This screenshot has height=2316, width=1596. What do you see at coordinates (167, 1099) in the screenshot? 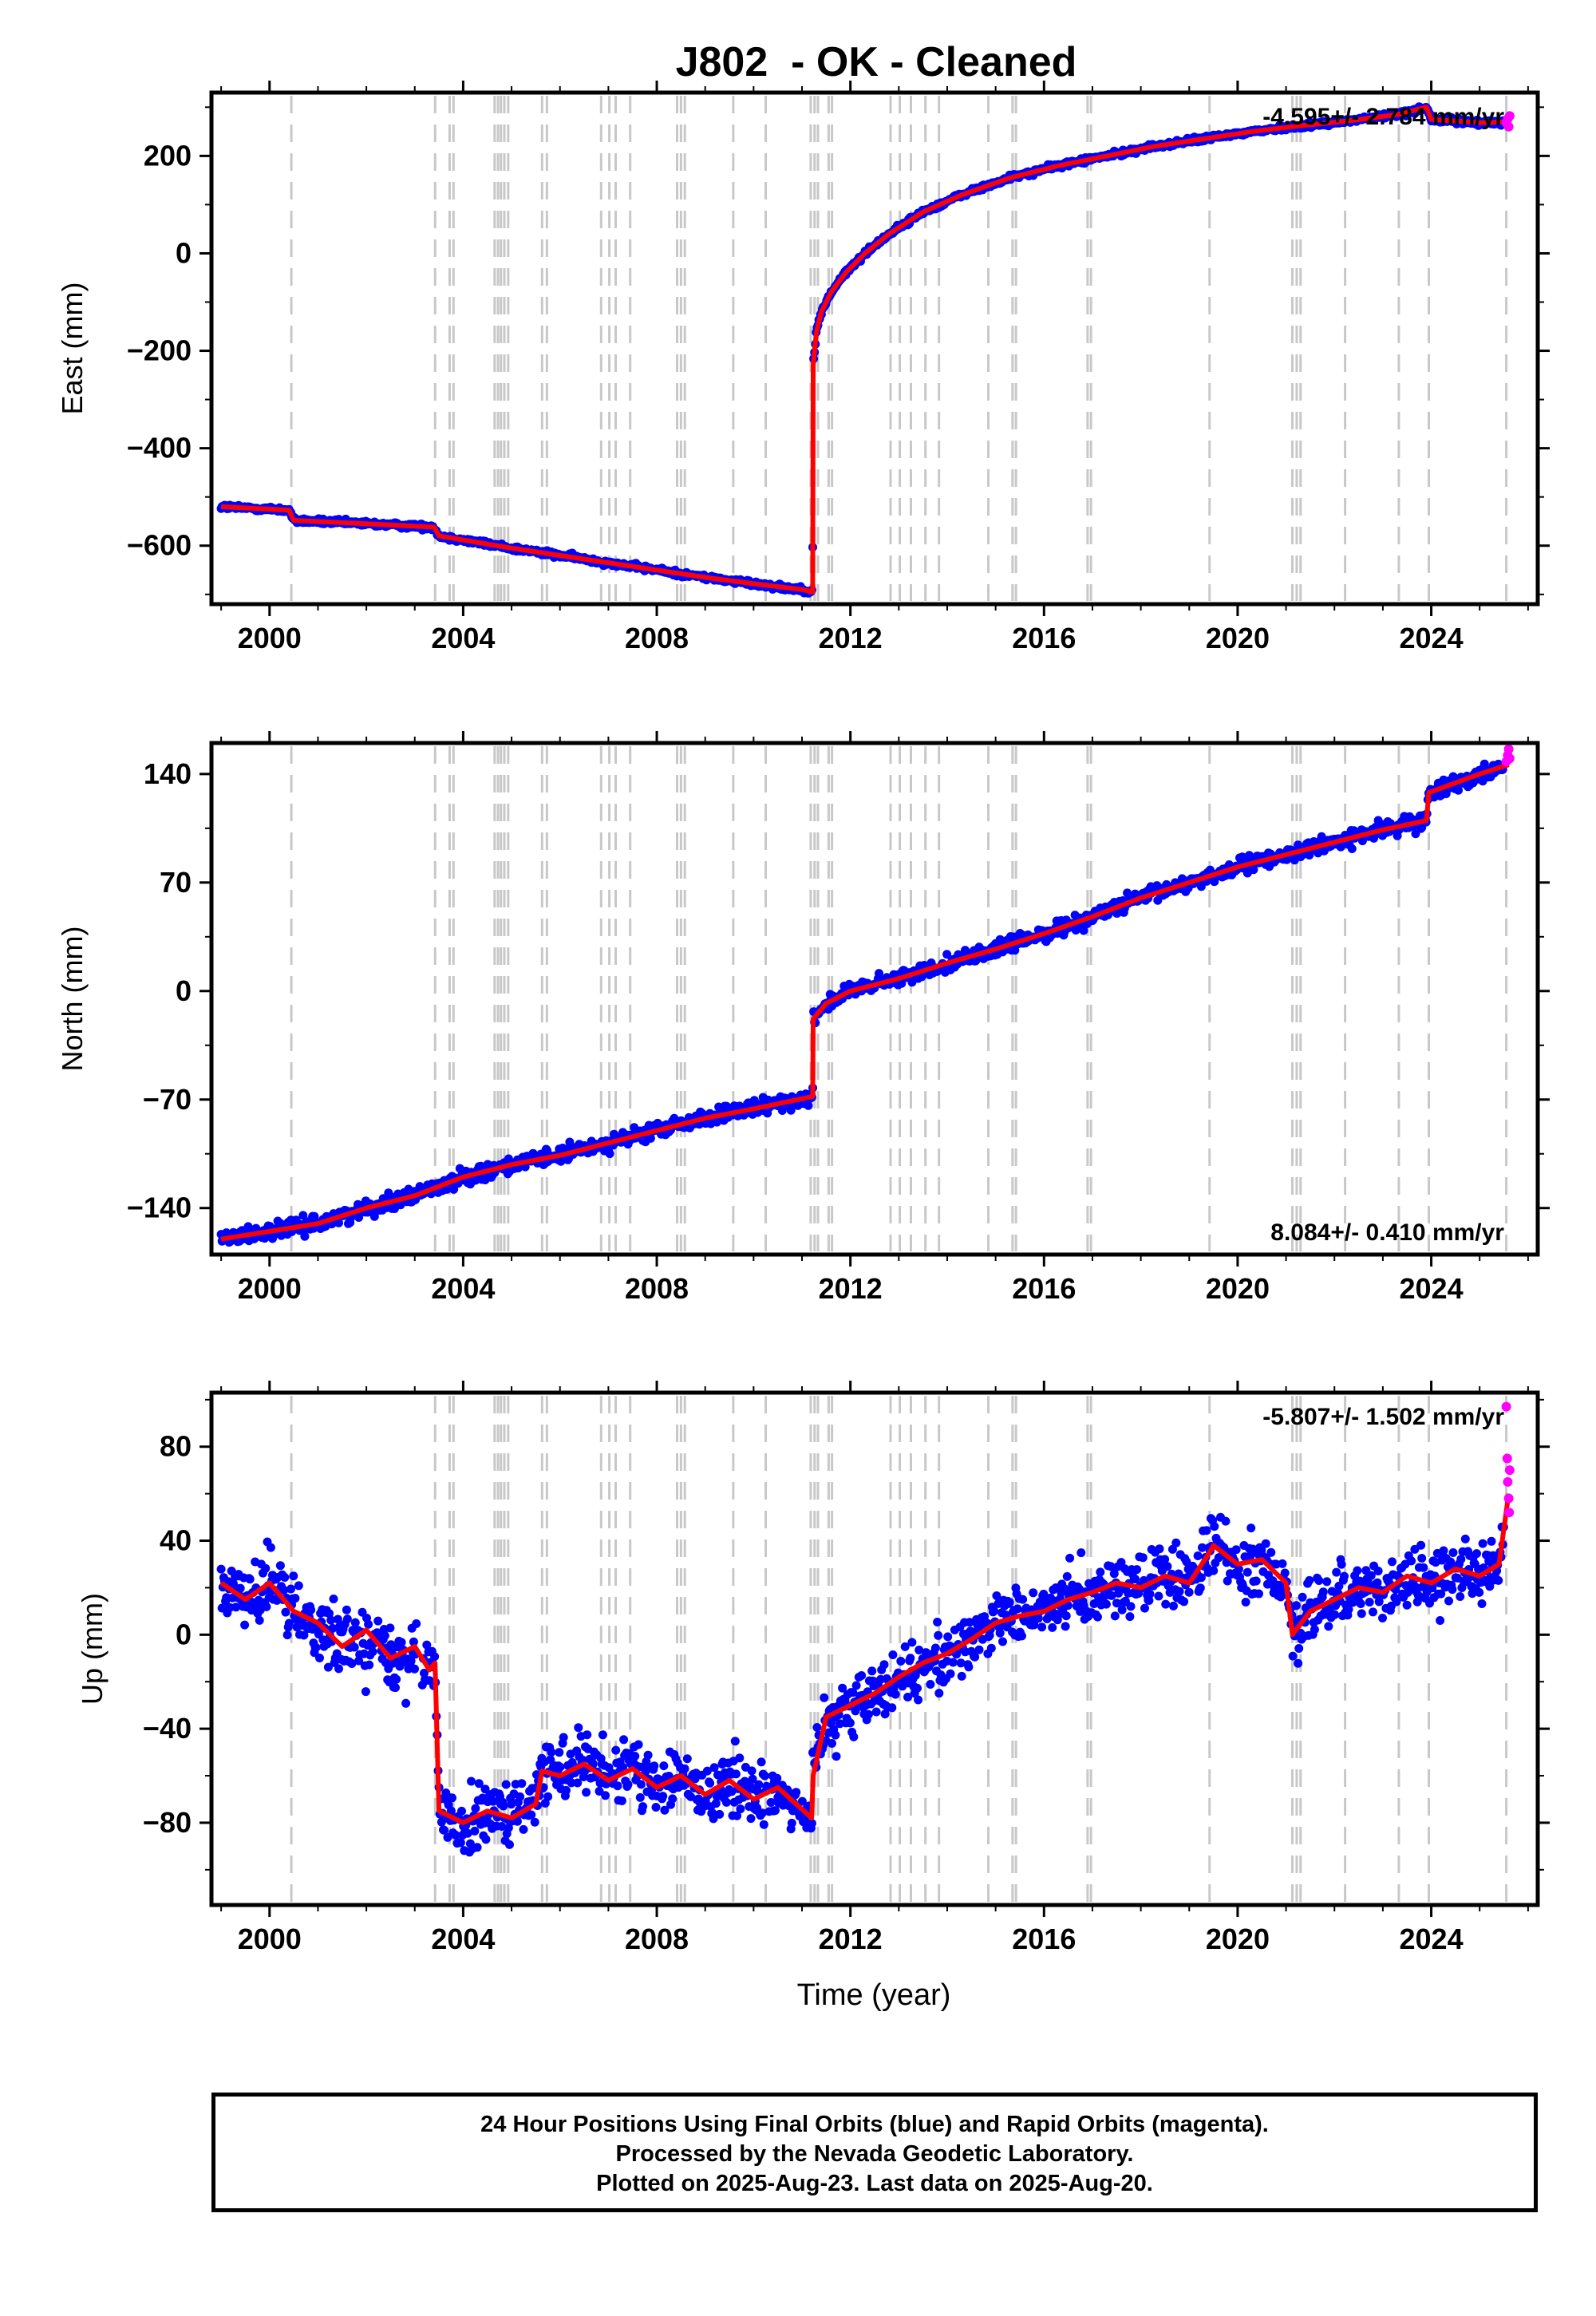
I see `y-tick-label: −70` at bounding box center [167, 1099].